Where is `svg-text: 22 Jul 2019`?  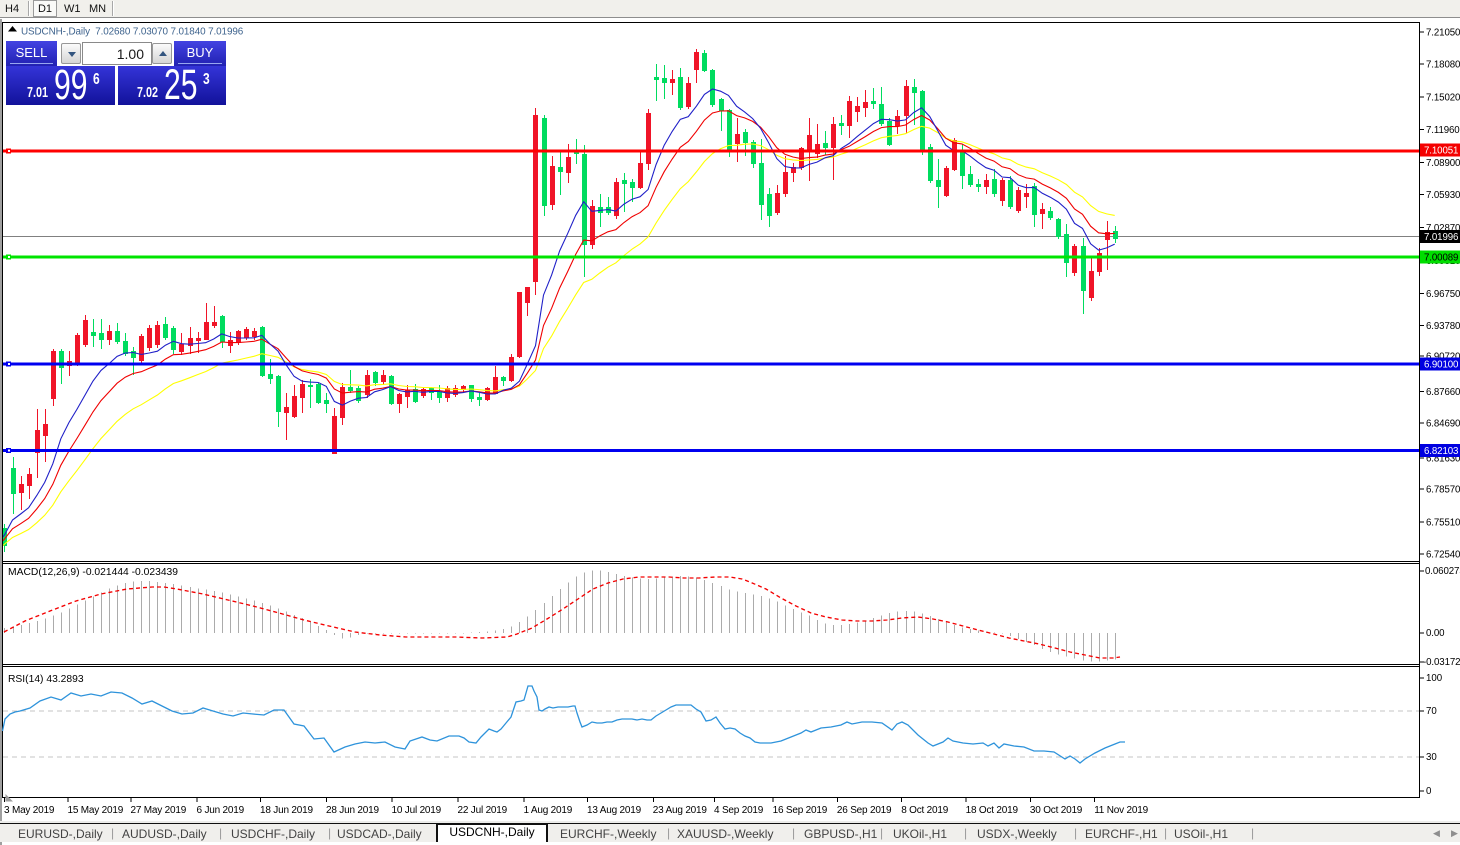
svg-text: 22 Jul 2019 is located at coordinates (483, 810).